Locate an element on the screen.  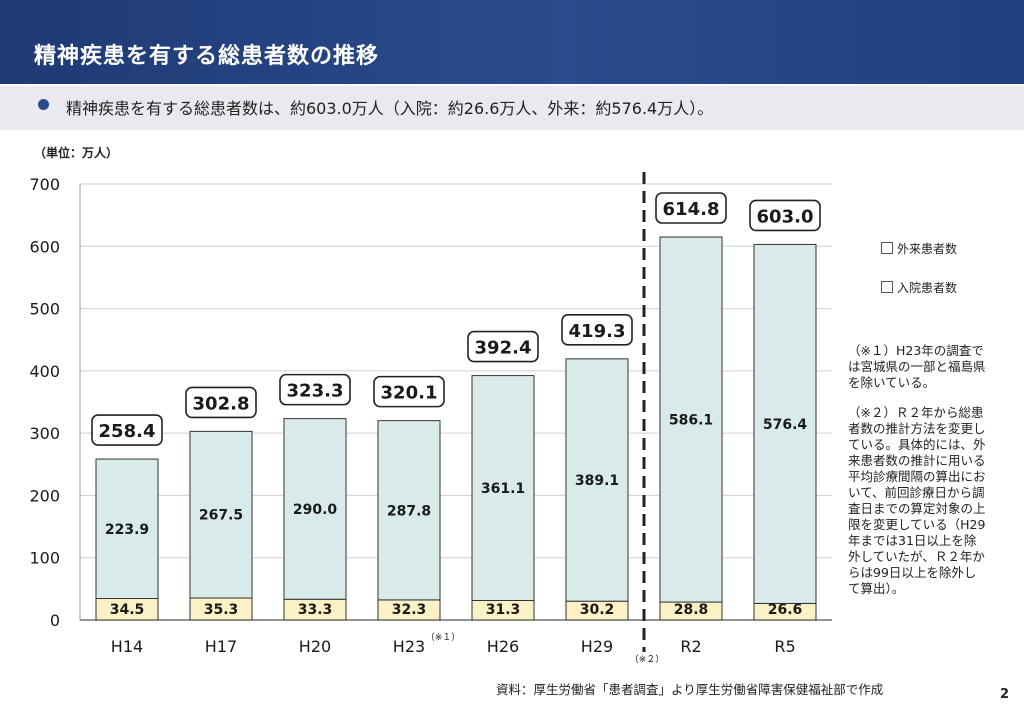
note-1-line: は宮城県の一部と福島県 is located at coordinates (917, 366).